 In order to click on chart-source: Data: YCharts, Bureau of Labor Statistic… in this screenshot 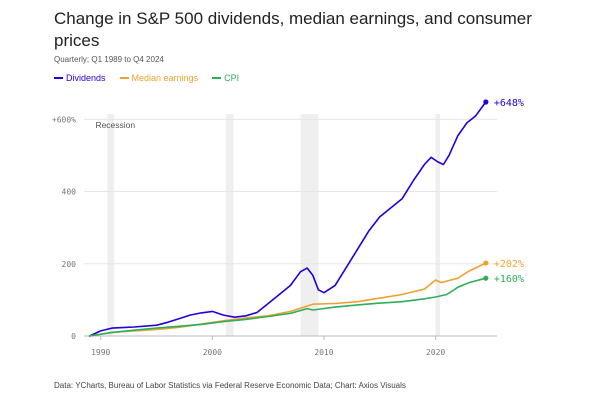, I will do `click(230, 385)`.